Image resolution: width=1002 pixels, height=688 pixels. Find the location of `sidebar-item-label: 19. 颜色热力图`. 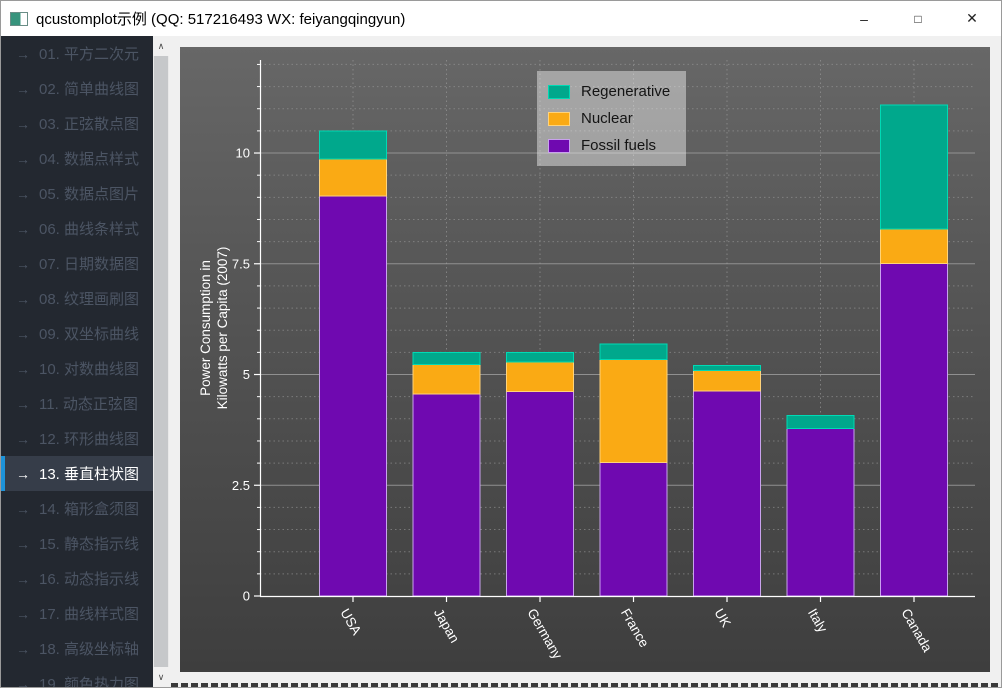

sidebar-item-label: 19. 颜色热力图 is located at coordinates (89, 681).